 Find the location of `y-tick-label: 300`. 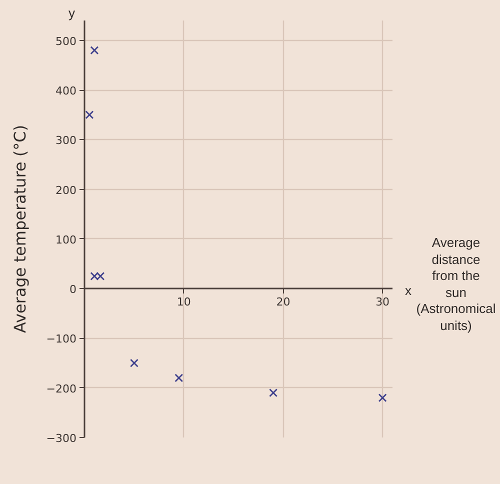

y-tick-label: 300 is located at coordinates (66, 141).